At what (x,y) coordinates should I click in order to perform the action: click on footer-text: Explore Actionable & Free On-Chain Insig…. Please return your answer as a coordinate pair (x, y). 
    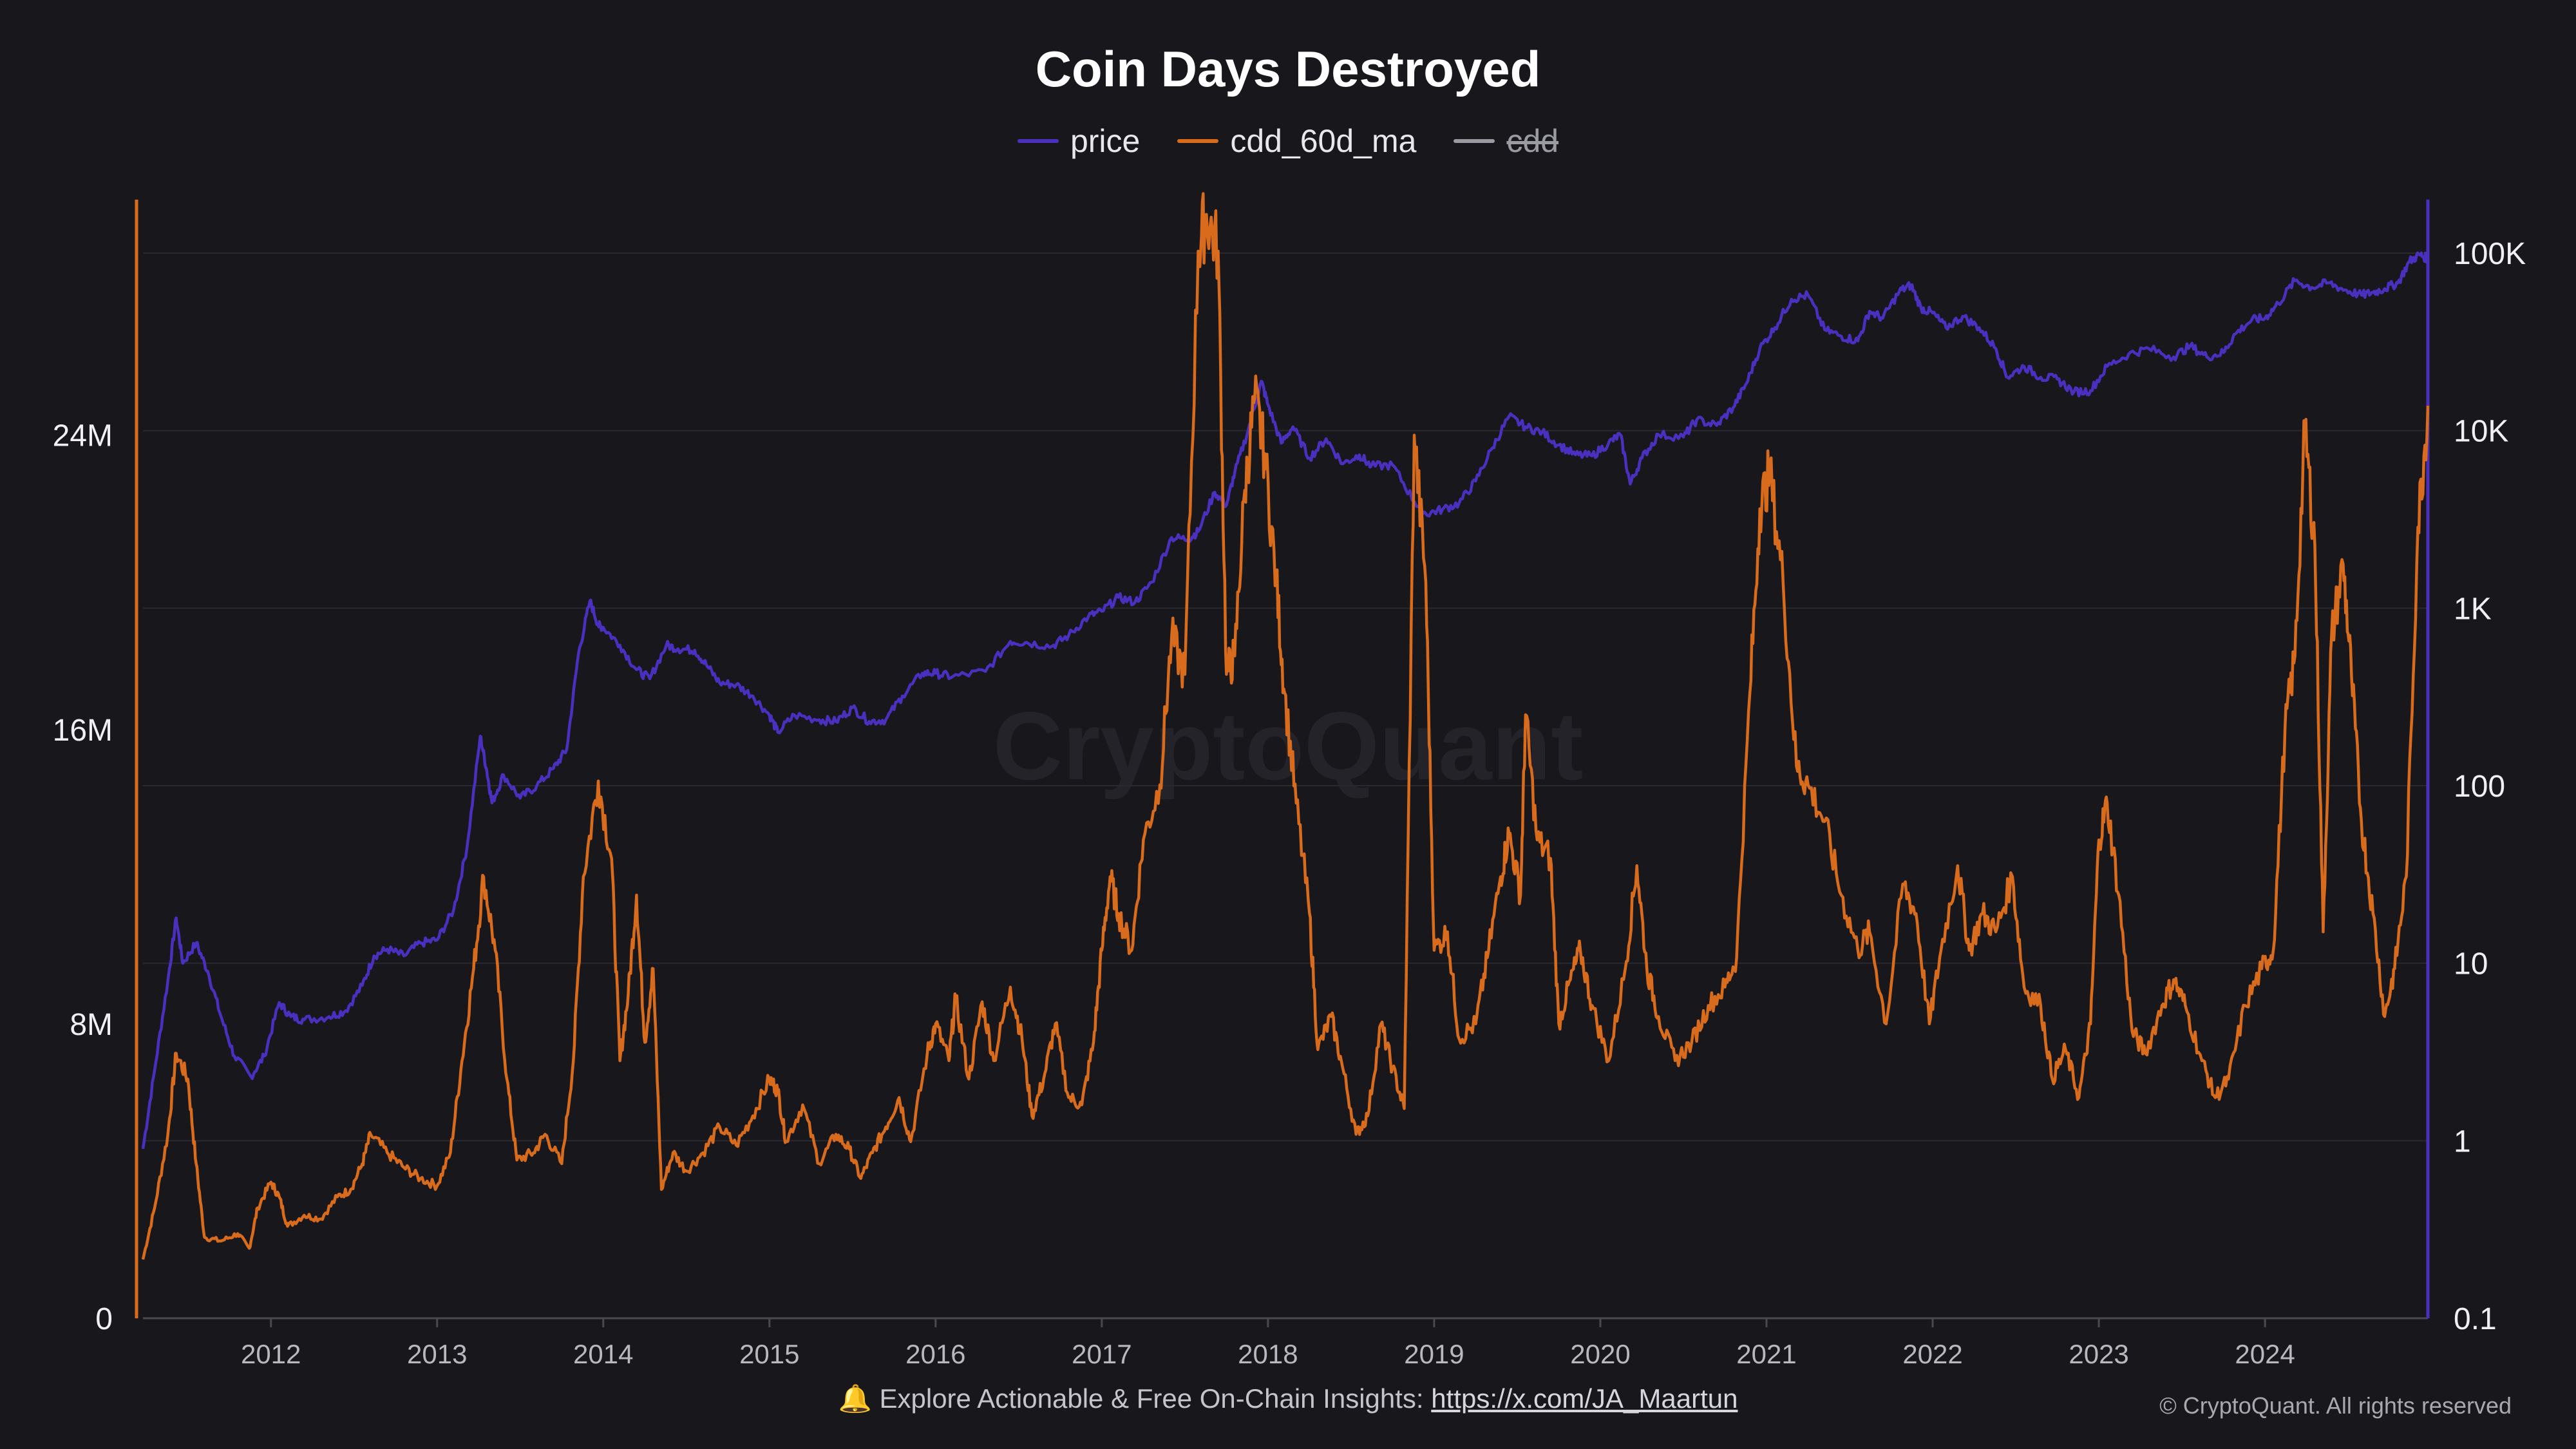
    Looking at the image, I should click on (1156, 1399).